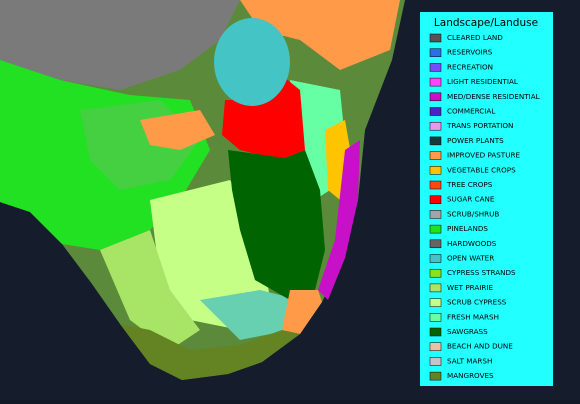 This screenshot has width=580, height=404. I want to click on sugar-cane, so click(263, 115).